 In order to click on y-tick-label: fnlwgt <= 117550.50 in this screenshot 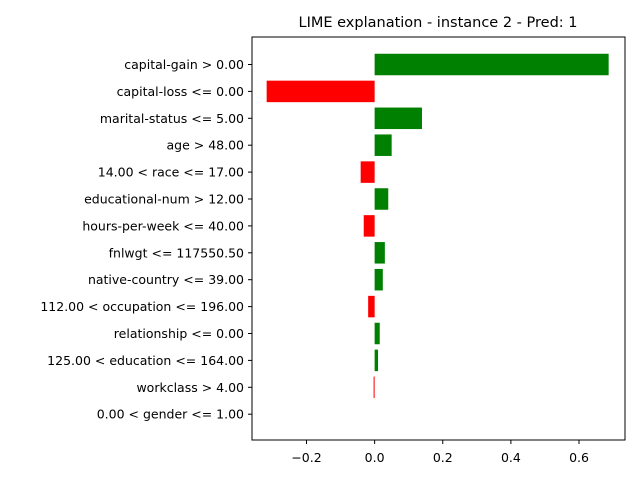, I will do `click(176, 252)`.